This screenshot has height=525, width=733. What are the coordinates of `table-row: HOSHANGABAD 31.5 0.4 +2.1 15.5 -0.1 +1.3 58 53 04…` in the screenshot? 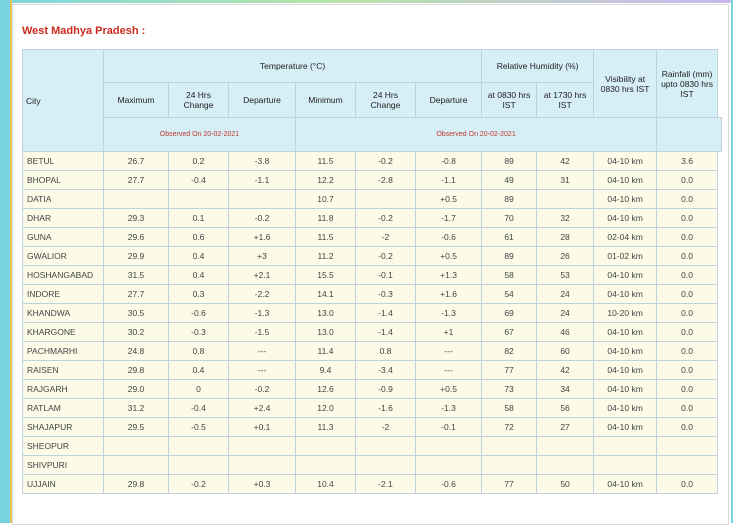 It's located at (372, 275).